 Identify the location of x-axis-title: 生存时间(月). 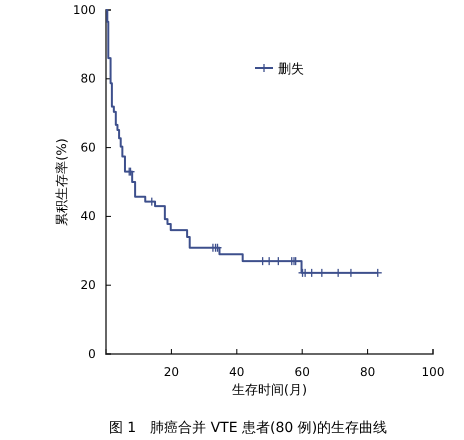
(270, 390).